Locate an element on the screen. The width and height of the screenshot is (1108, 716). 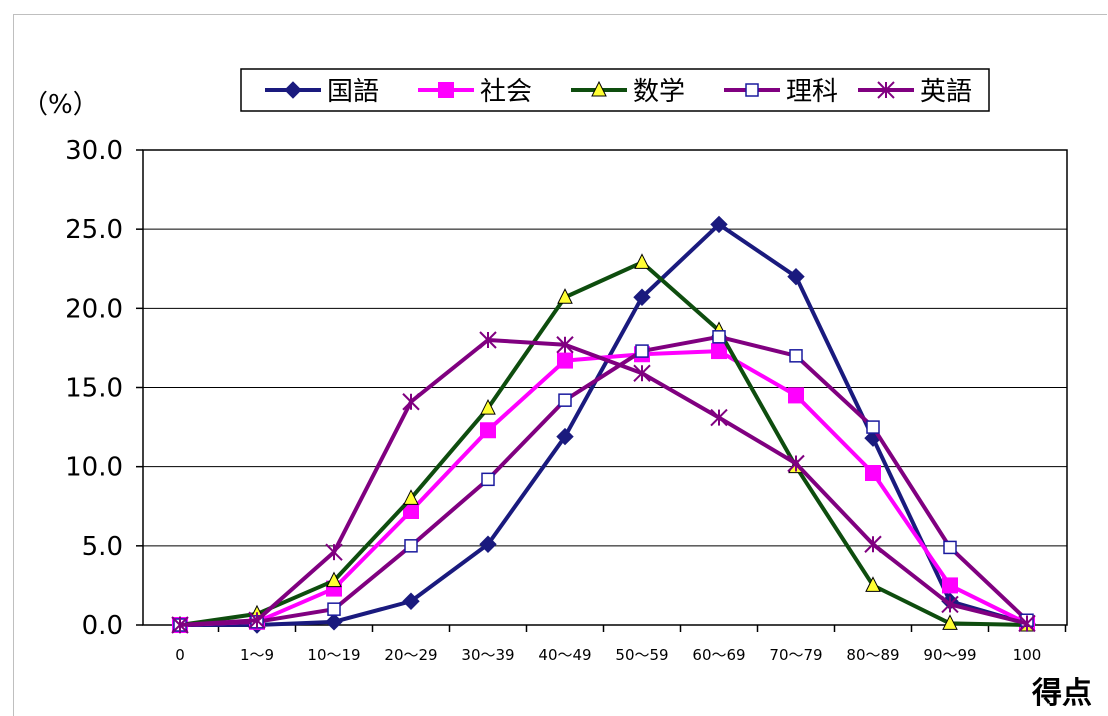
x-tick-label: 10～19 is located at coordinates (333, 655).